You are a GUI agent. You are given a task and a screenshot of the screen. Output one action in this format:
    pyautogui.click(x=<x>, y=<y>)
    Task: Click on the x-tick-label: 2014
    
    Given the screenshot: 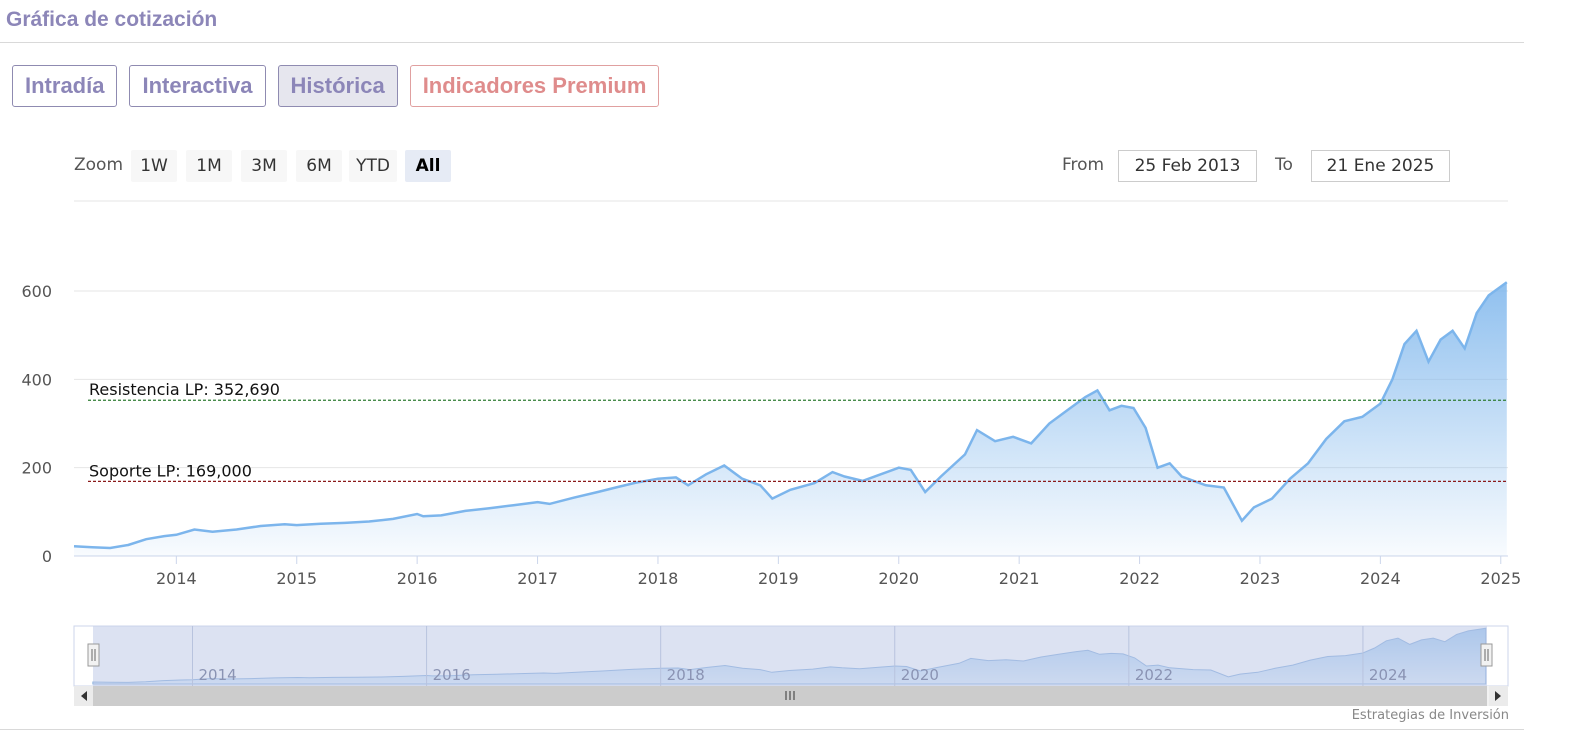 What is the action you would take?
    pyautogui.click(x=176, y=578)
    